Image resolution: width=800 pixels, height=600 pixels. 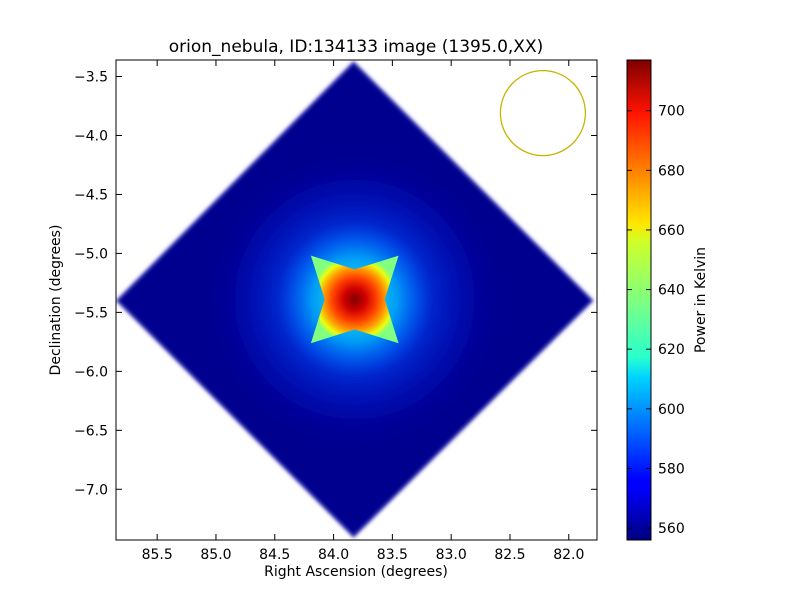 What do you see at coordinates (91, 254) in the screenshot?
I see `y-tick-label: −5.0` at bounding box center [91, 254].